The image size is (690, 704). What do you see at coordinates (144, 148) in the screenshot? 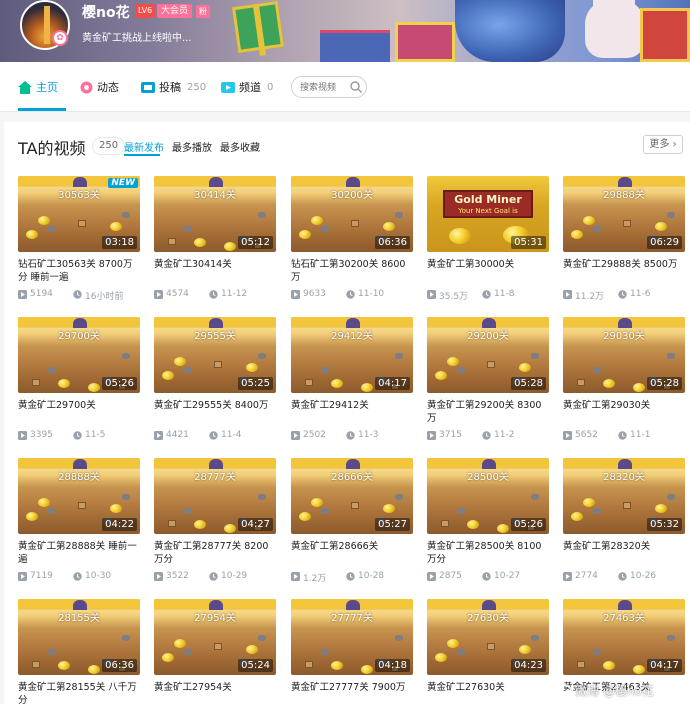
I see `sort-latest: 最新发布` at bounding box center [144, 148].